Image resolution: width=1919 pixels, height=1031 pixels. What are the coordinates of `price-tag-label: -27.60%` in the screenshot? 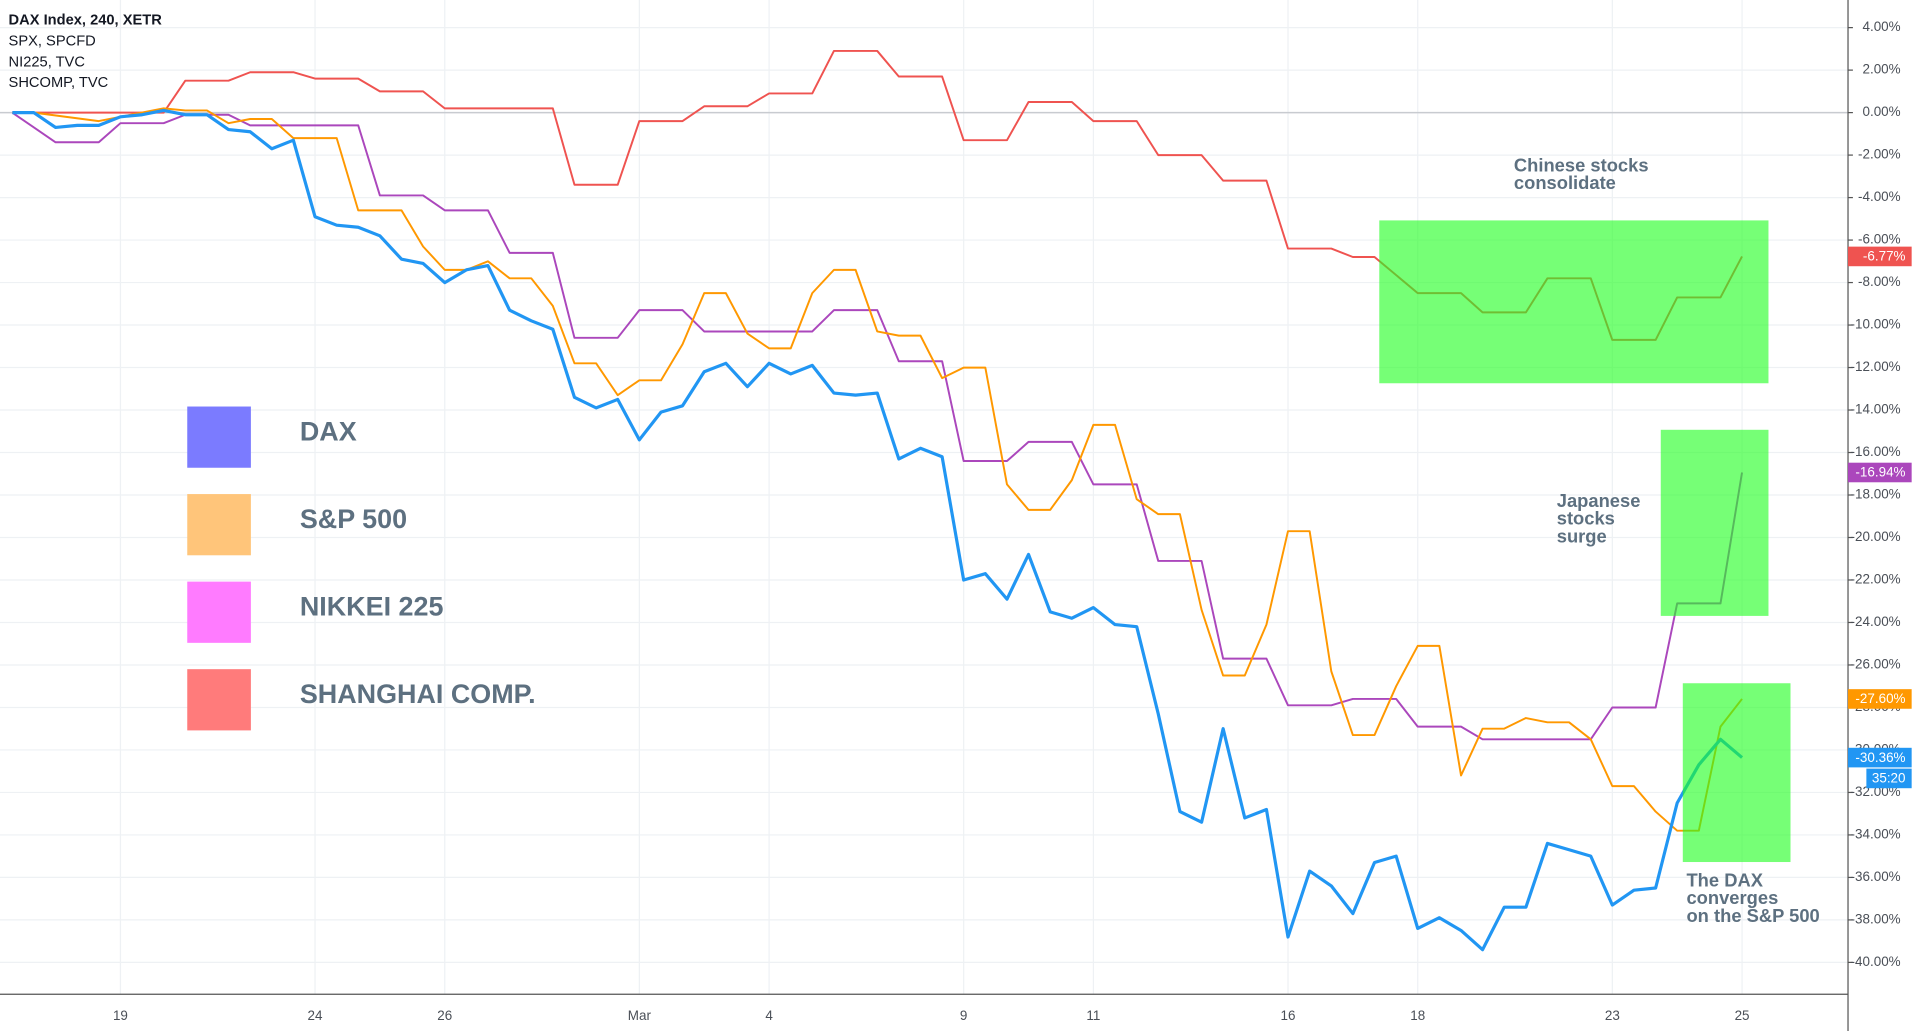 It's located at (1880, 698).